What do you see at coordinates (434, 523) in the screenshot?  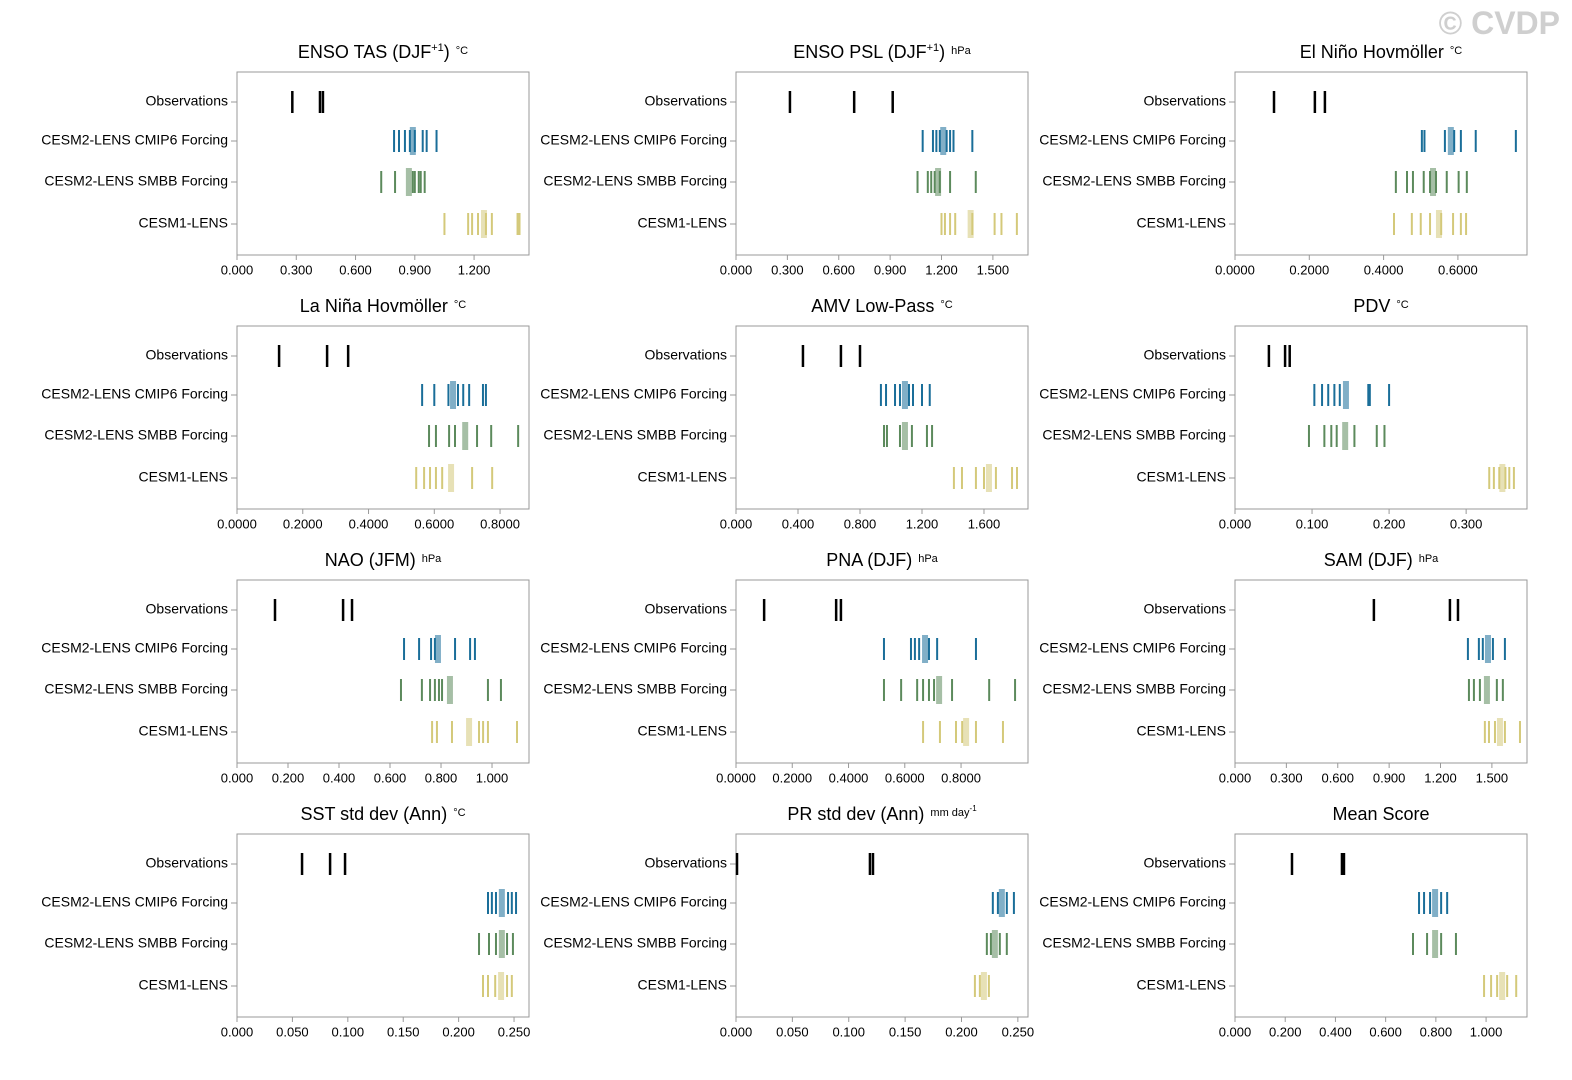 I see `x-tick-label: 0.6000` at bounding box center [434, 523].